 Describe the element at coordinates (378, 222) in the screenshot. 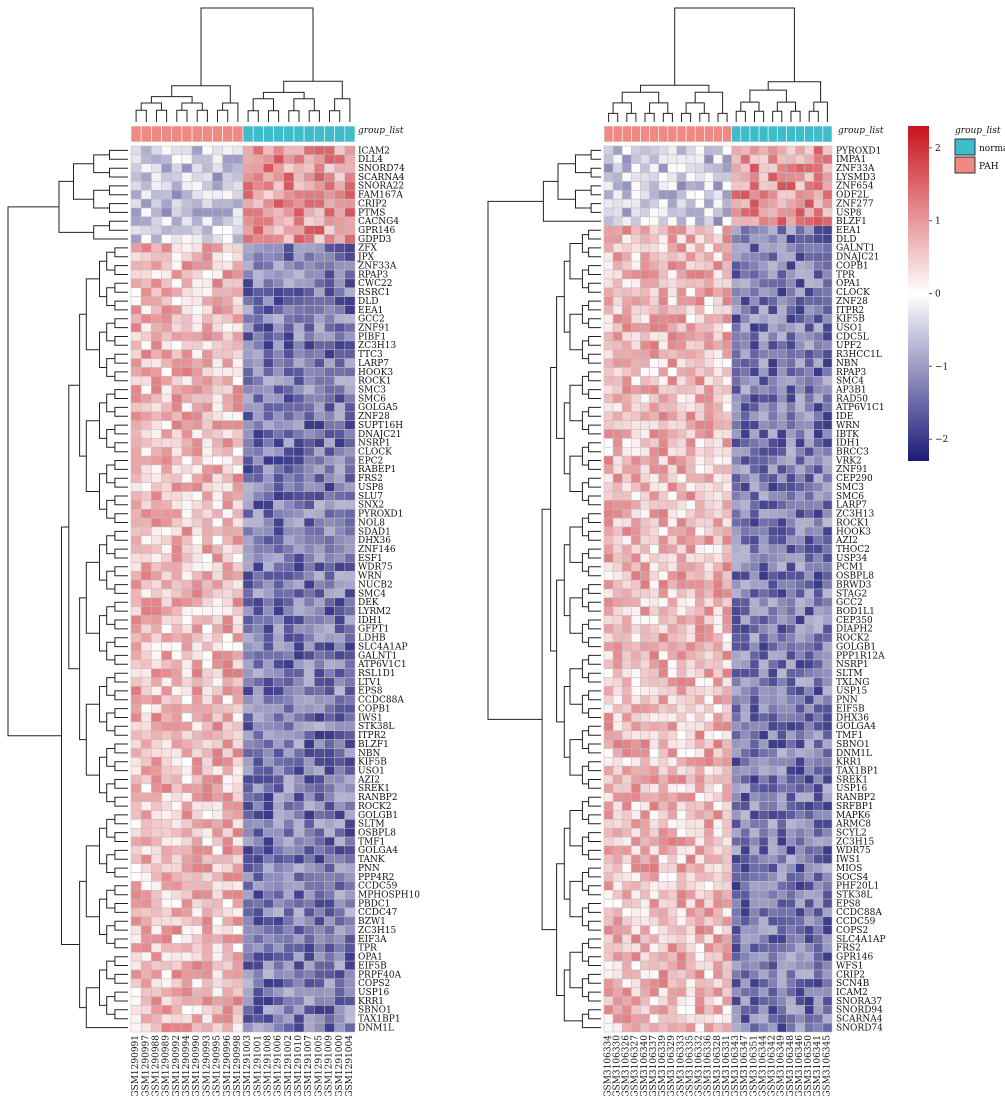

I see `row-label: CACNG4` at that location.